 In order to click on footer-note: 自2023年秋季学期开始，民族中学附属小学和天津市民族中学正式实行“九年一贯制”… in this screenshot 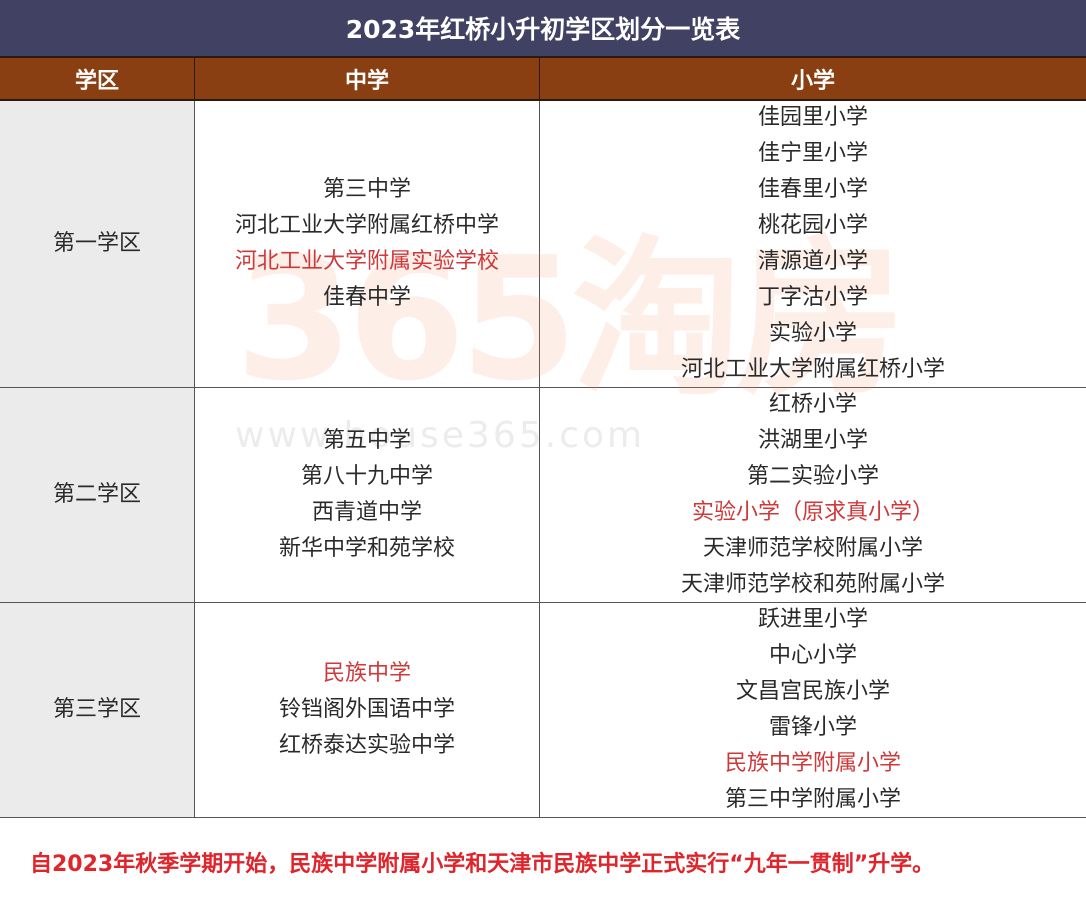, I will do `click(482, 864)`.